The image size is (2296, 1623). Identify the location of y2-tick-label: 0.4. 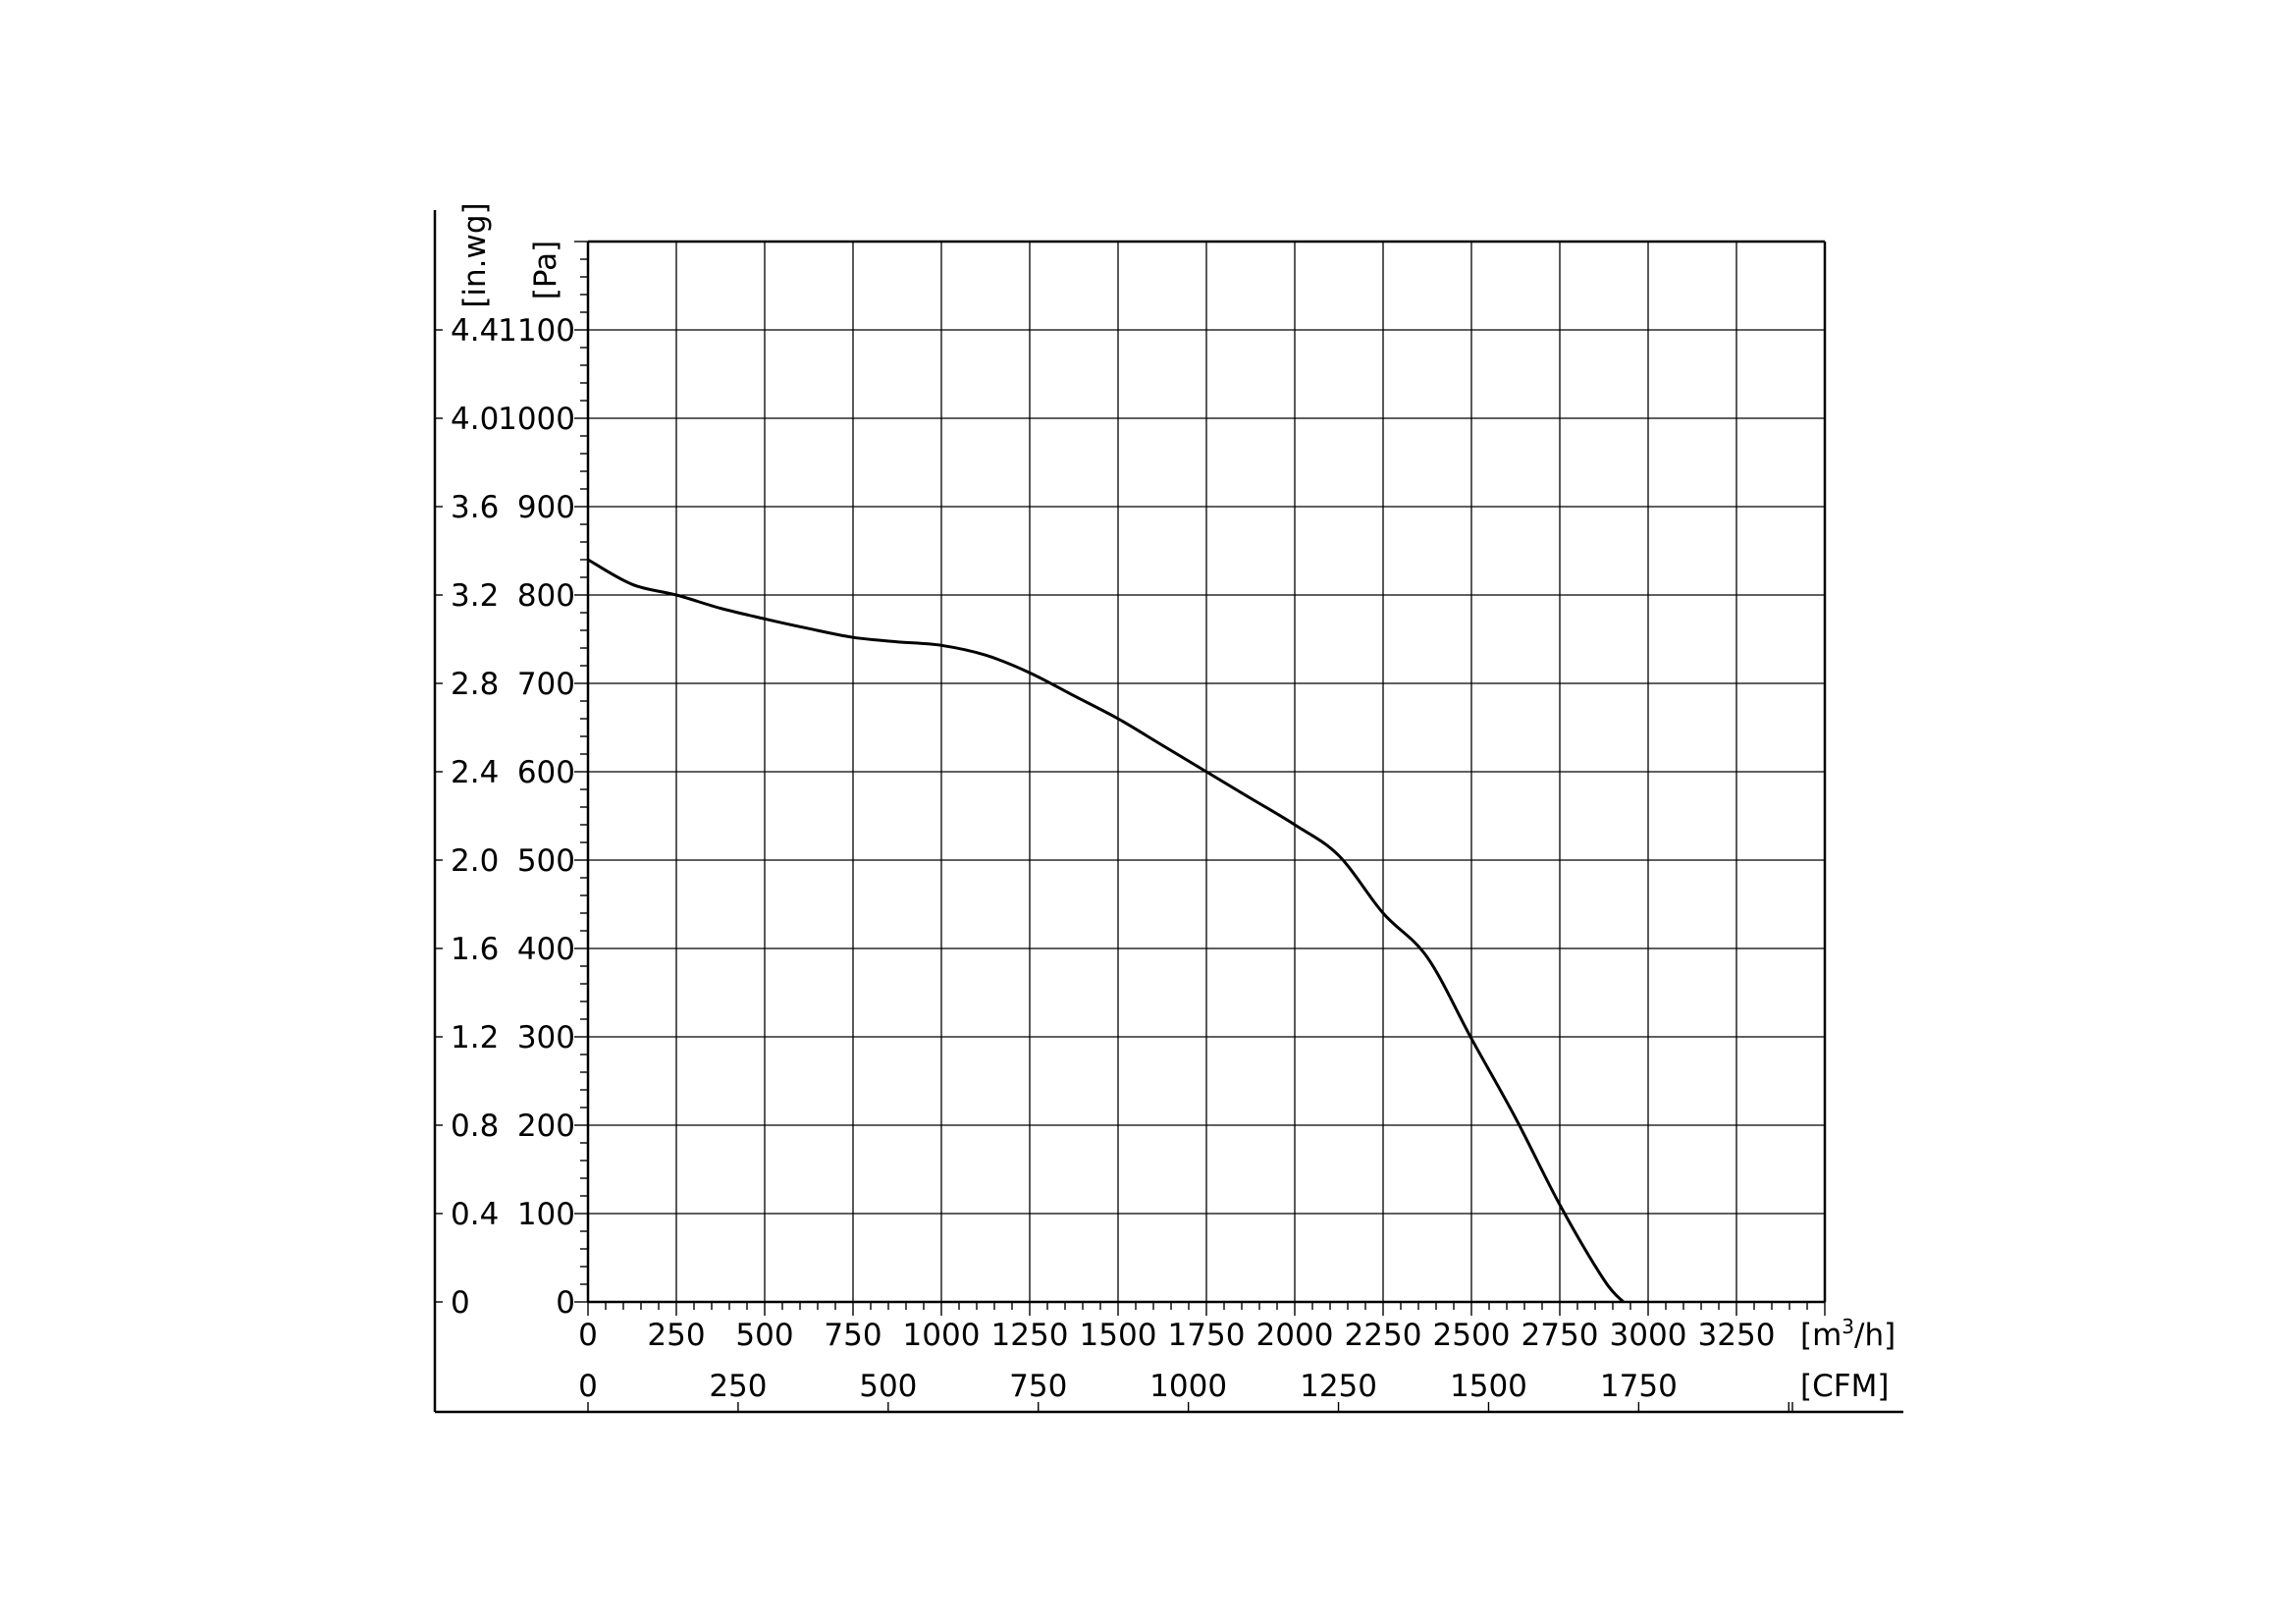
(475, 1214).